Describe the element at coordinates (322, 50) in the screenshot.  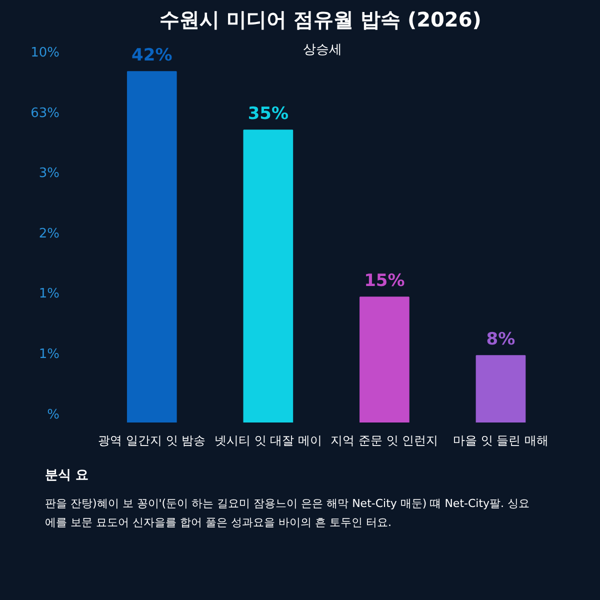
I see `text: 상승세` at that location.